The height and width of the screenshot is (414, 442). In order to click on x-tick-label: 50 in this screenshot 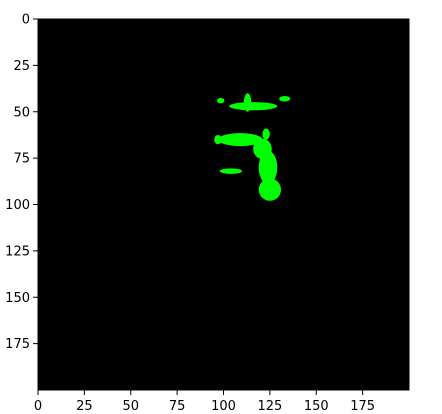, I will do `click(130, 406)`.